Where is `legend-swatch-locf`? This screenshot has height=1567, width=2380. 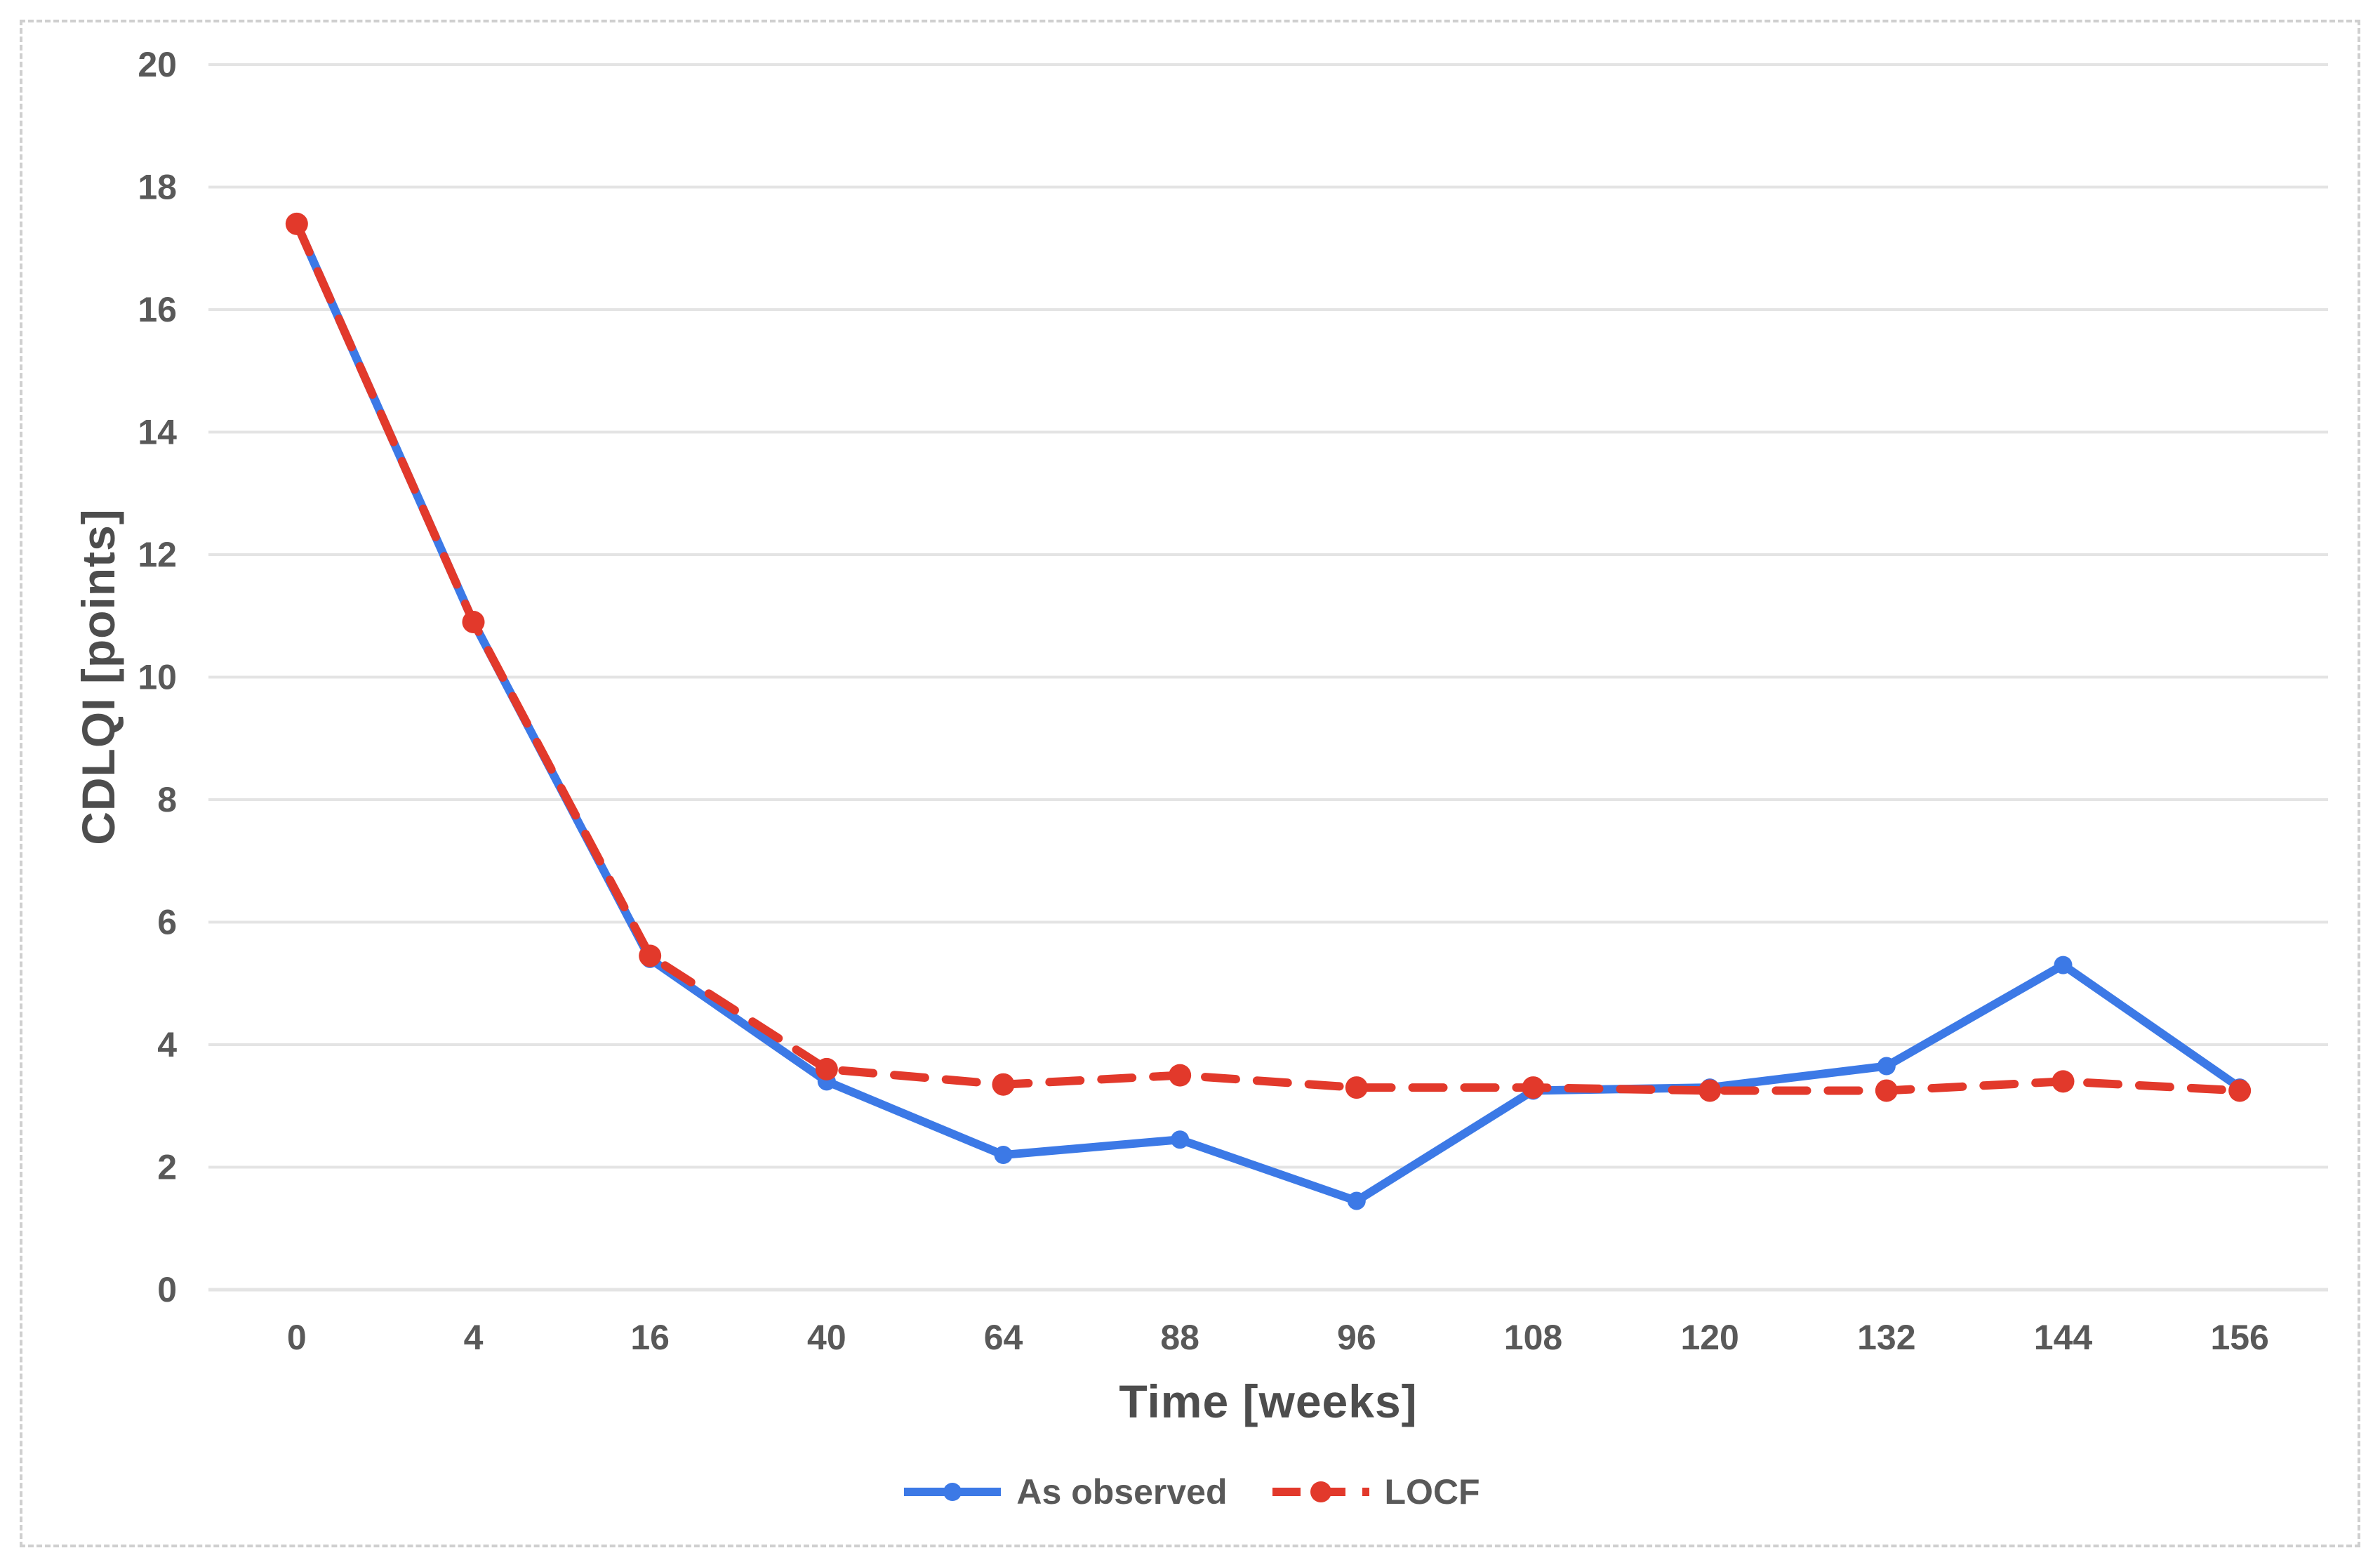 legend-swatch-locf is located at coordinates (1320, 1491).